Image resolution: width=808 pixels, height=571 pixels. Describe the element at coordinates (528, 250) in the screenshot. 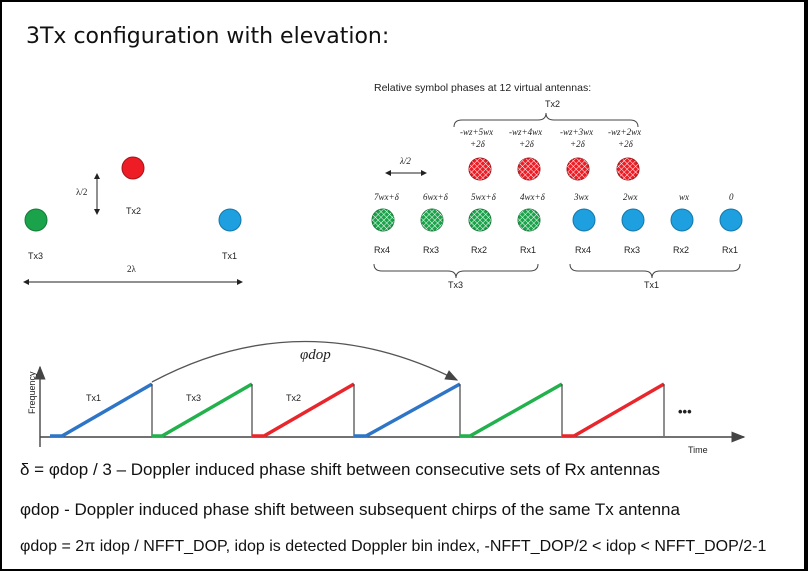

I see `rx-label-4: Rx1` at that location.